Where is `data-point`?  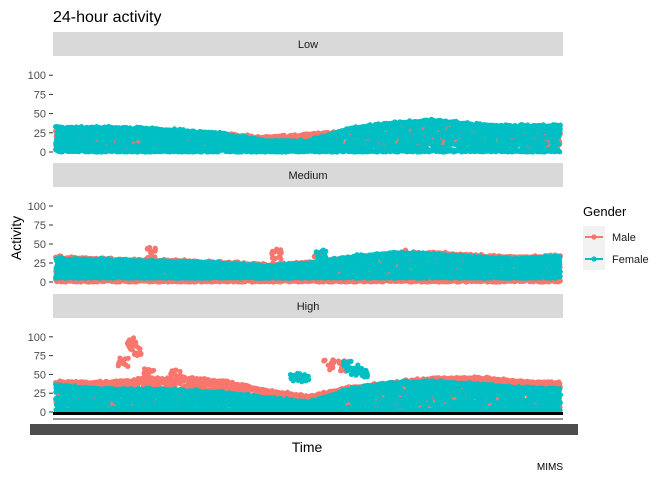 data-point is located at coordinates (134, 139).